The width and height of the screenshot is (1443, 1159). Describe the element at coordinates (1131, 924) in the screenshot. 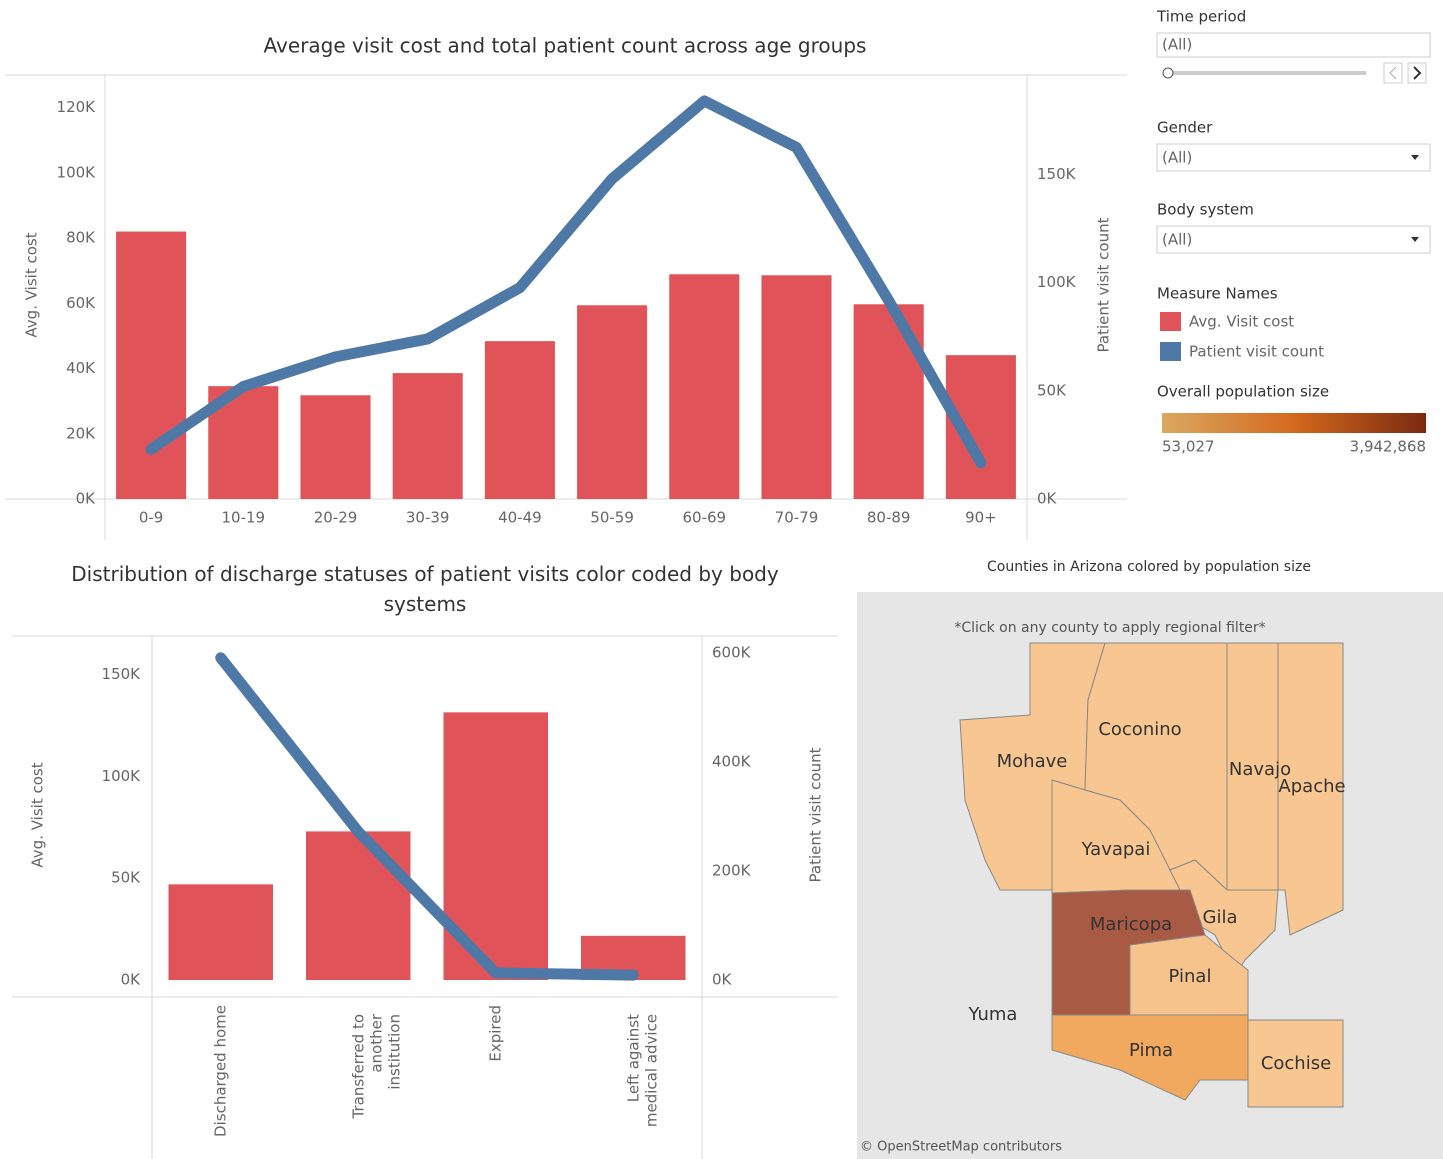

I see `county-label: Maricopa` at that location.